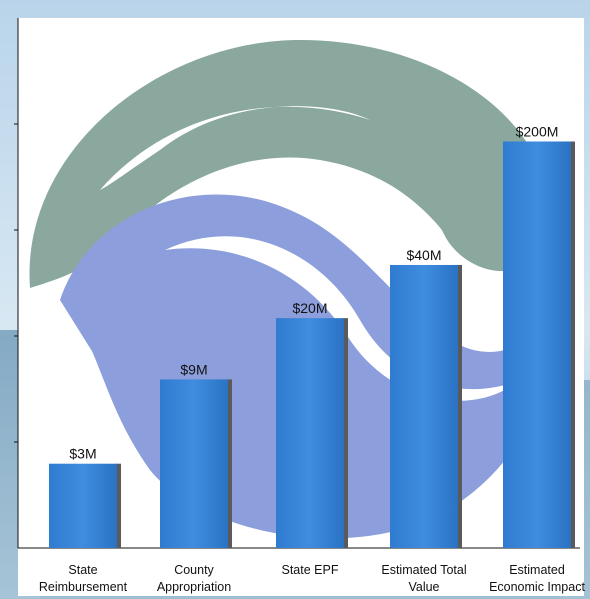 The image size is (590, 599). I want to click on value-label-3: $40M, so click(423, 255).